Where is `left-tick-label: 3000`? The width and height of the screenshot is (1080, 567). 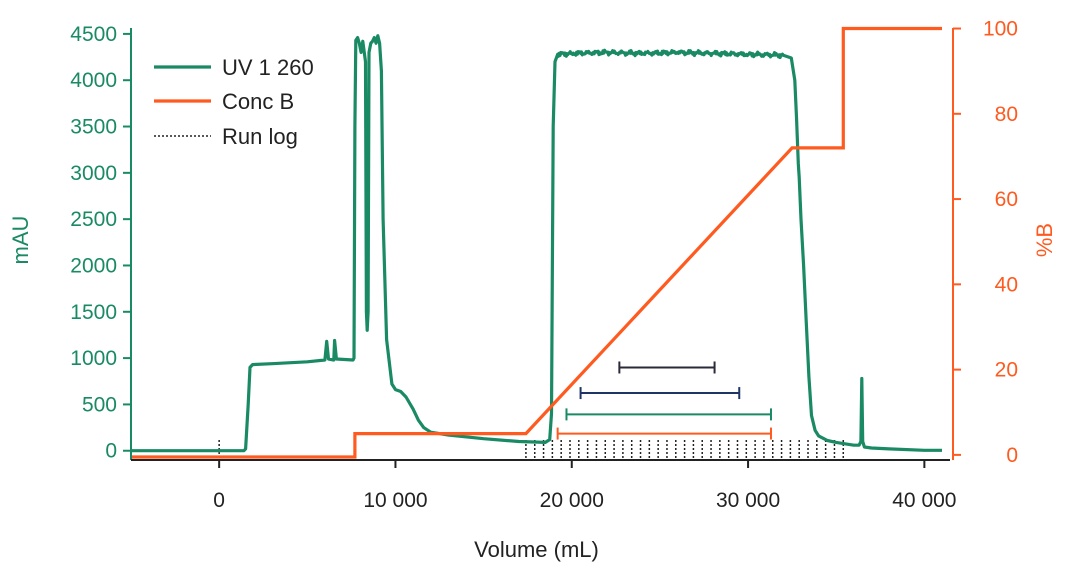 left-tick-label: 3000 is located at coordinates (93, 173).